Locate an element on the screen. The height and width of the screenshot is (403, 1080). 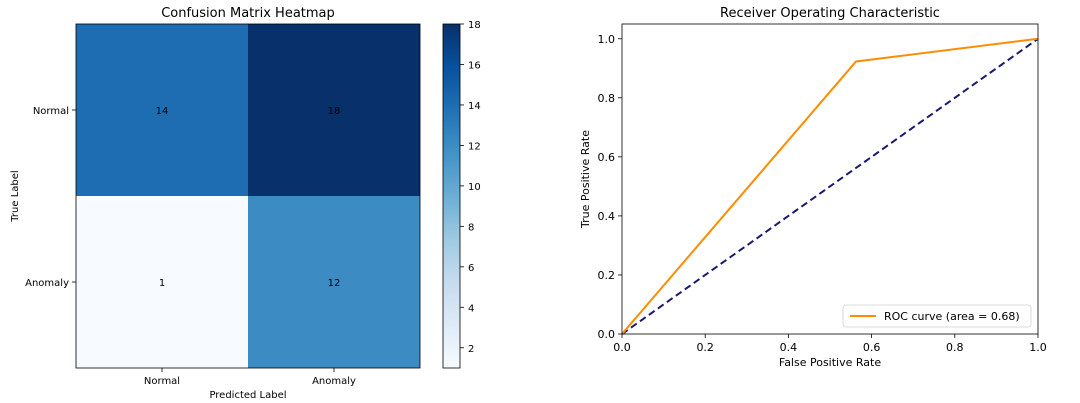
heatmap-xlabel: Predicted Label is located at coordinates (247, 395).